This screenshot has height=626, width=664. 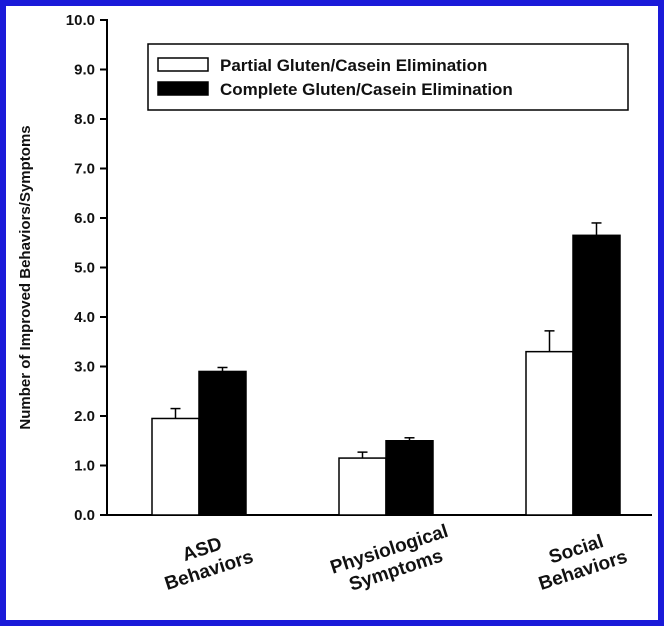 What do you see at coordinates (80, 20) in the screenshot?
I see `y-tick-label: 10.0` at bounding box center [80, 20].